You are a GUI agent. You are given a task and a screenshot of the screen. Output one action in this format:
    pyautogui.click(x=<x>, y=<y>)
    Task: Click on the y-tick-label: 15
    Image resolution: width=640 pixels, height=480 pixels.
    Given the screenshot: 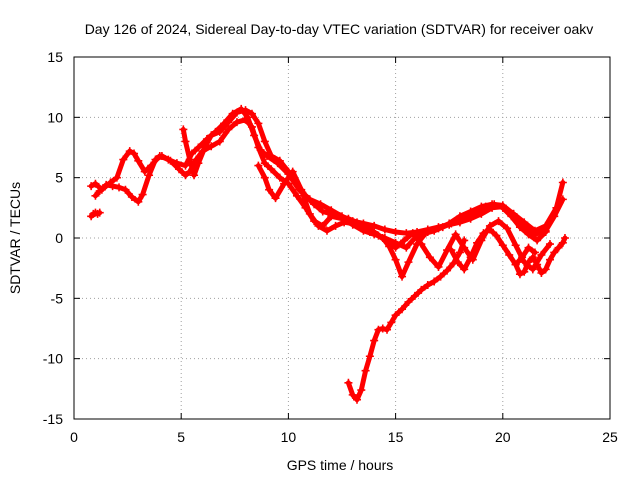 What is the action you would take?
    pyautogui.click(x=55, y=57)
    